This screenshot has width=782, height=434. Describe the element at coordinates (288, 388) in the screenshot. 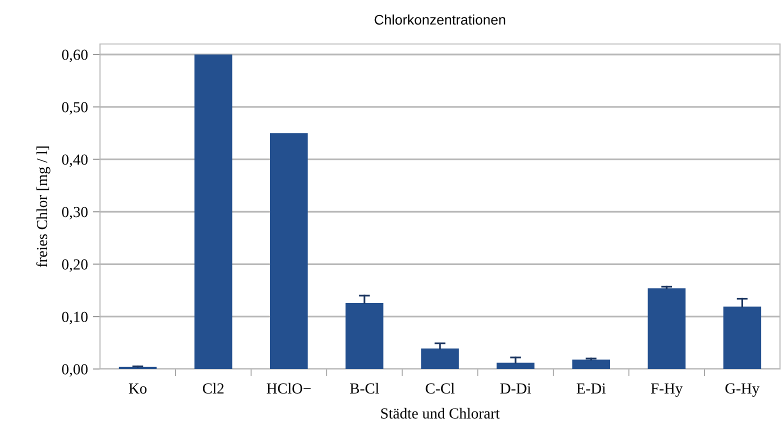

I see `x-tick-label: HClO−` at that location.